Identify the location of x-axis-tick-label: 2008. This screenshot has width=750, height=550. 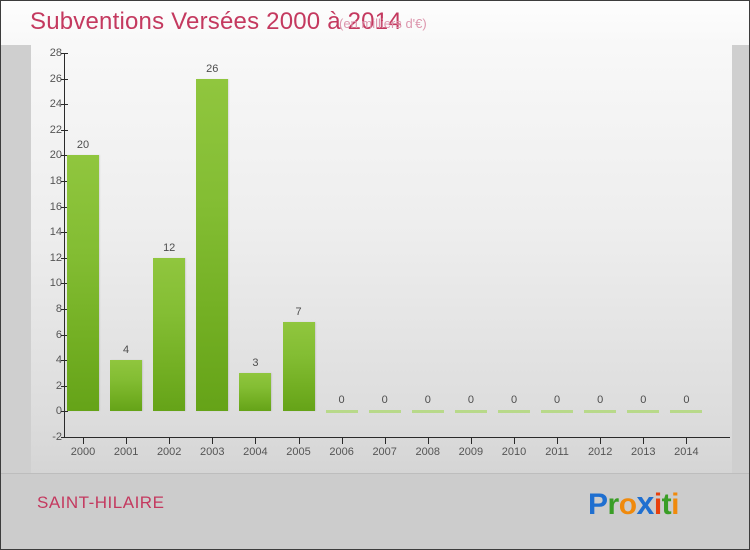
(428, 452).